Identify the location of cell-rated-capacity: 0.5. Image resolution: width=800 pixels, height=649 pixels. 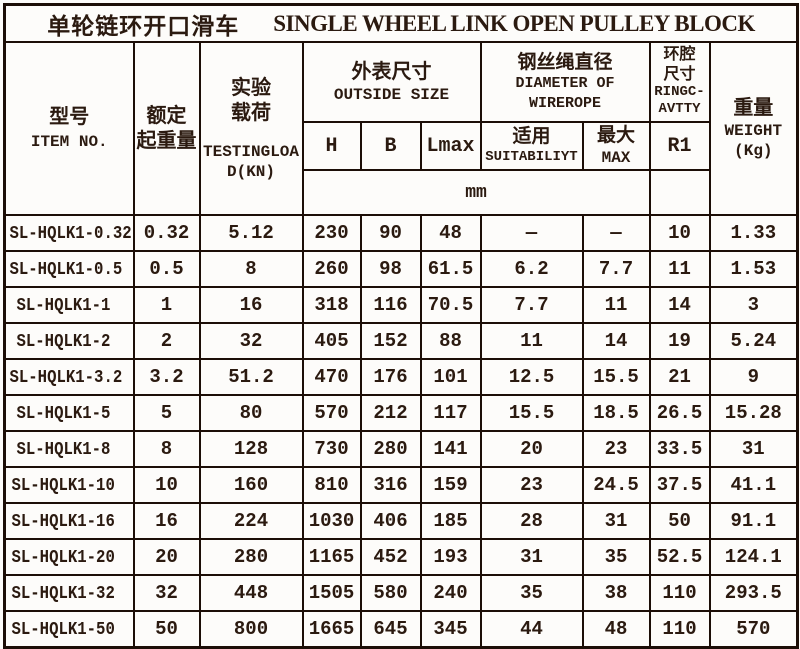
(166, 269).